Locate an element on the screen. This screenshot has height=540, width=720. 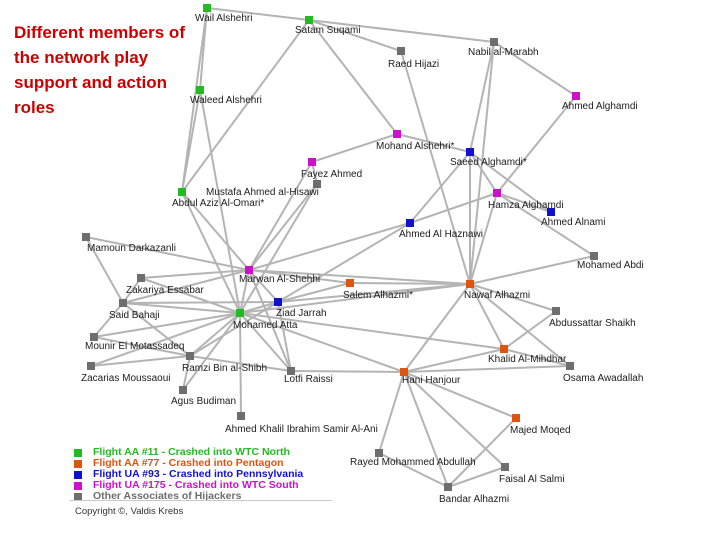
edge-salem-jarrah is located at coordinates (314, 292).